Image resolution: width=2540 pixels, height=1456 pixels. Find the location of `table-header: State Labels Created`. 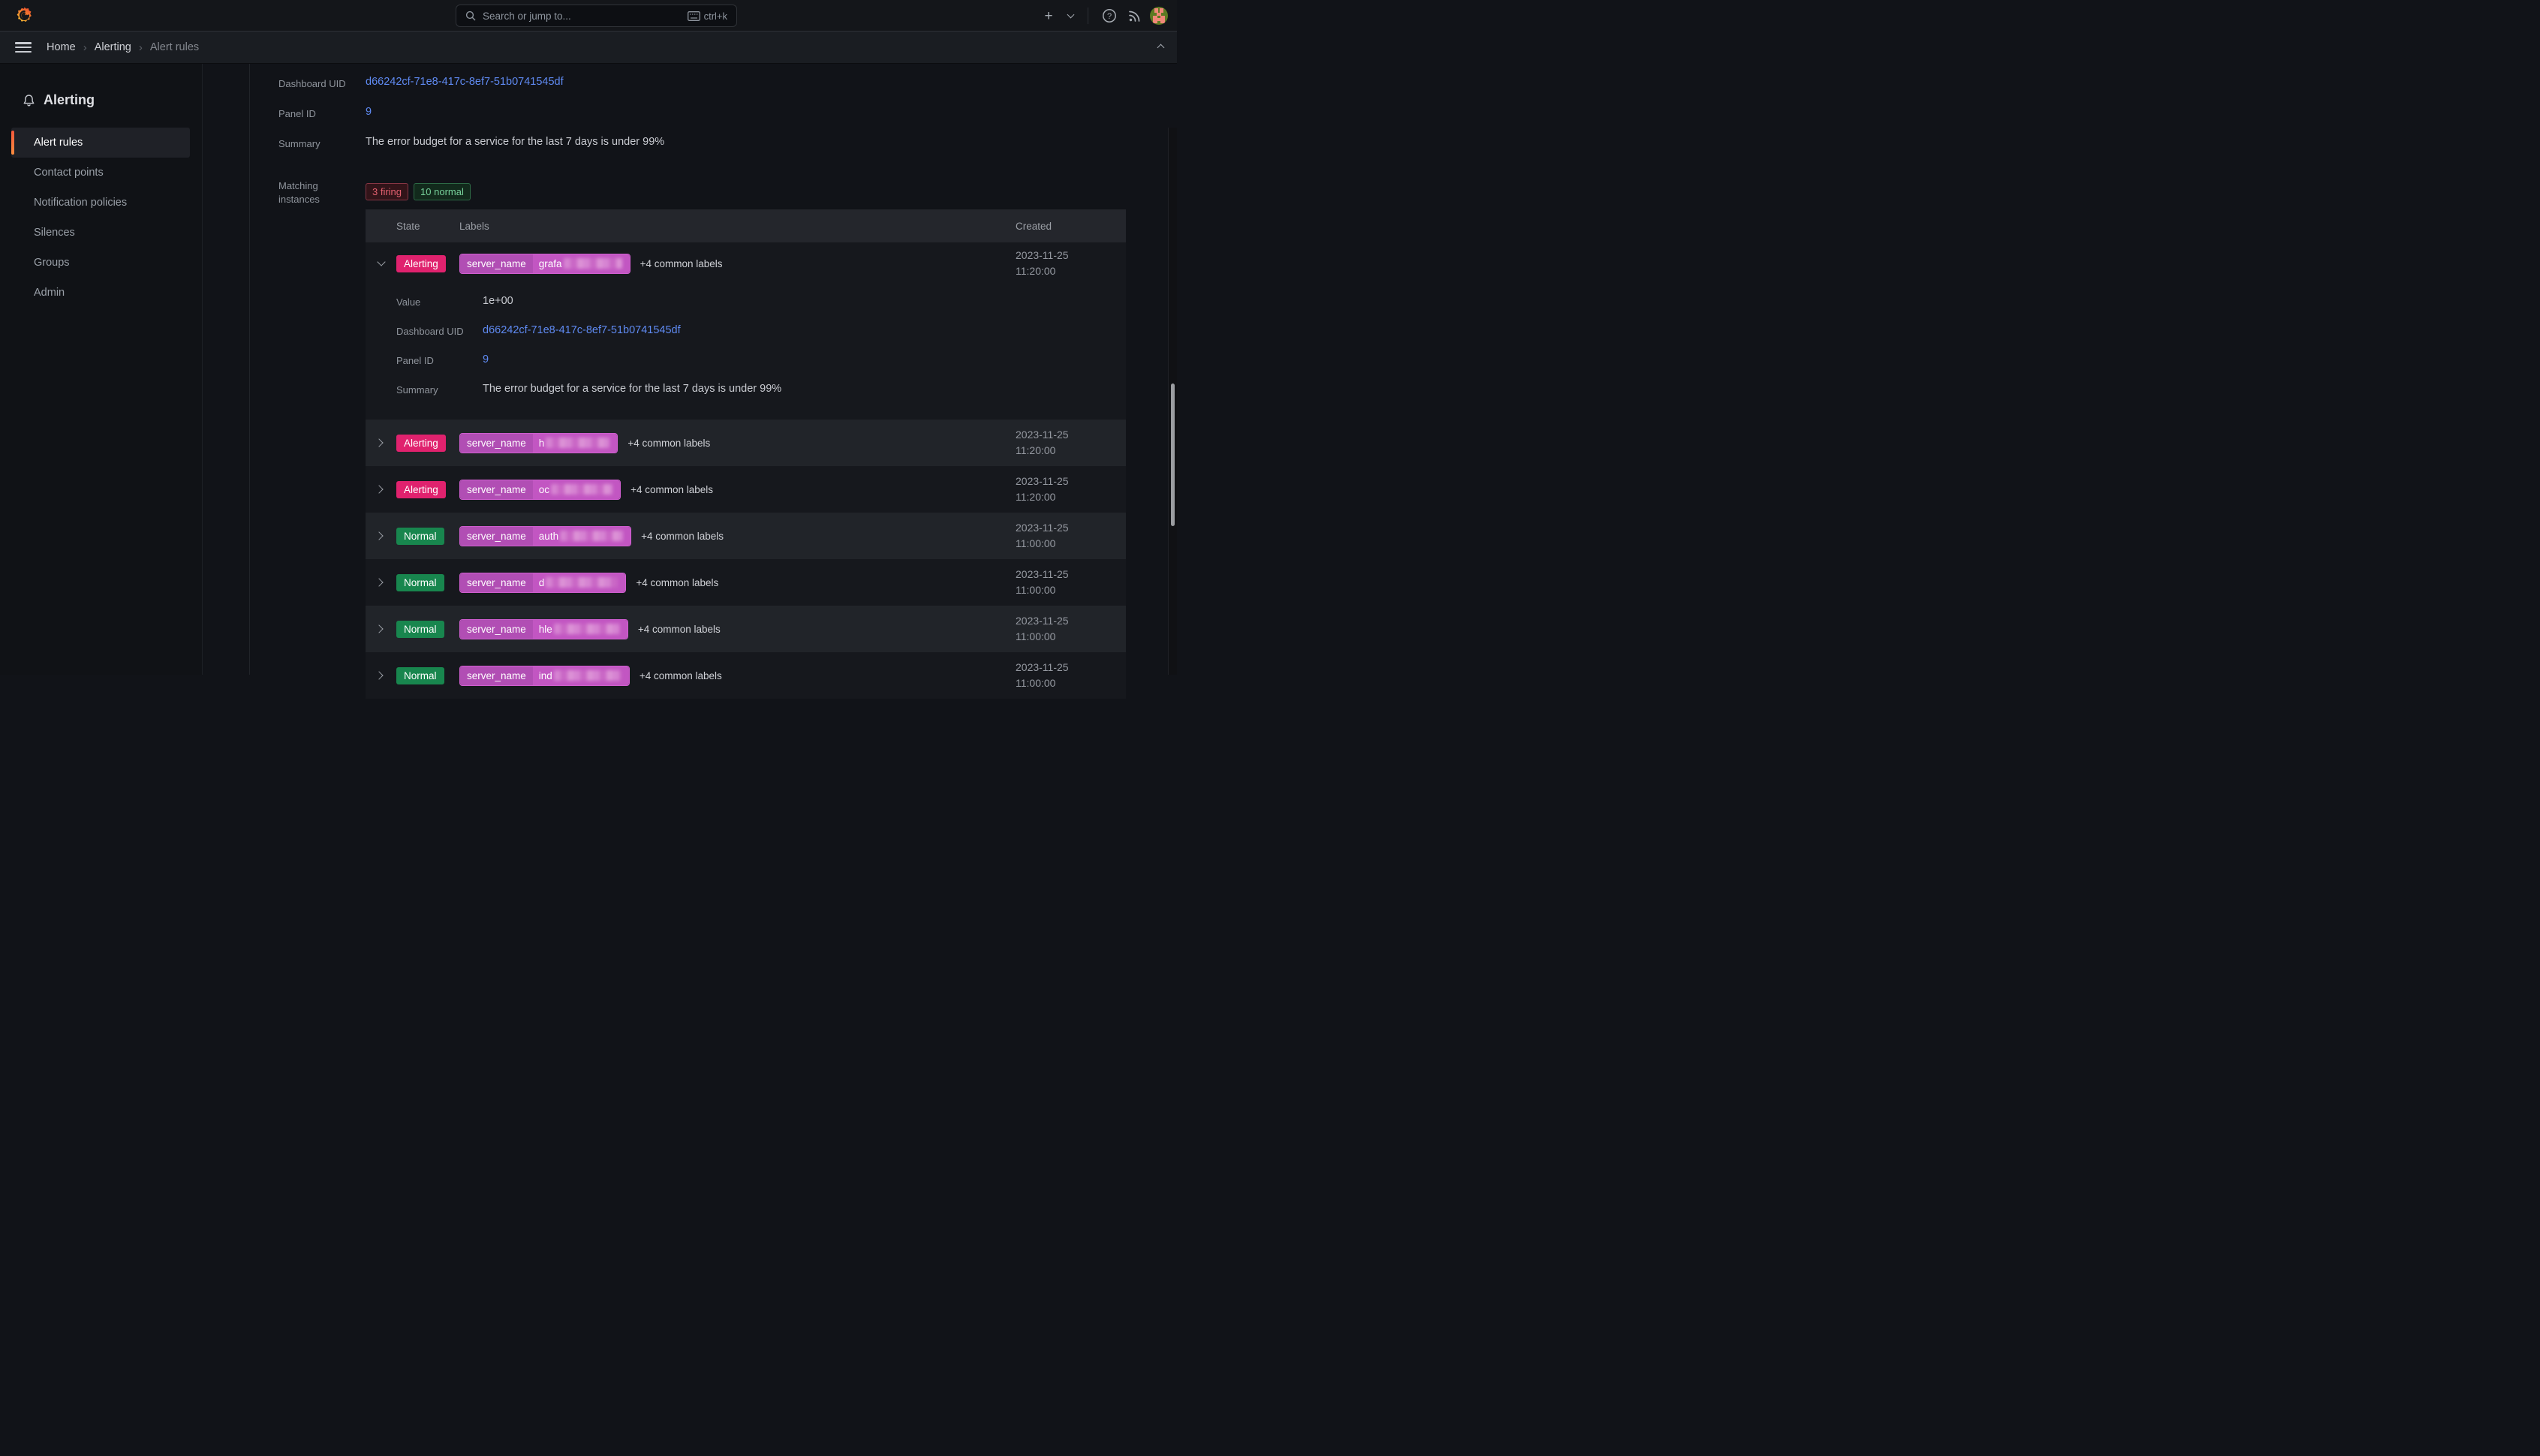

table-header: State Labels Created is located at coordinates (746, 225).